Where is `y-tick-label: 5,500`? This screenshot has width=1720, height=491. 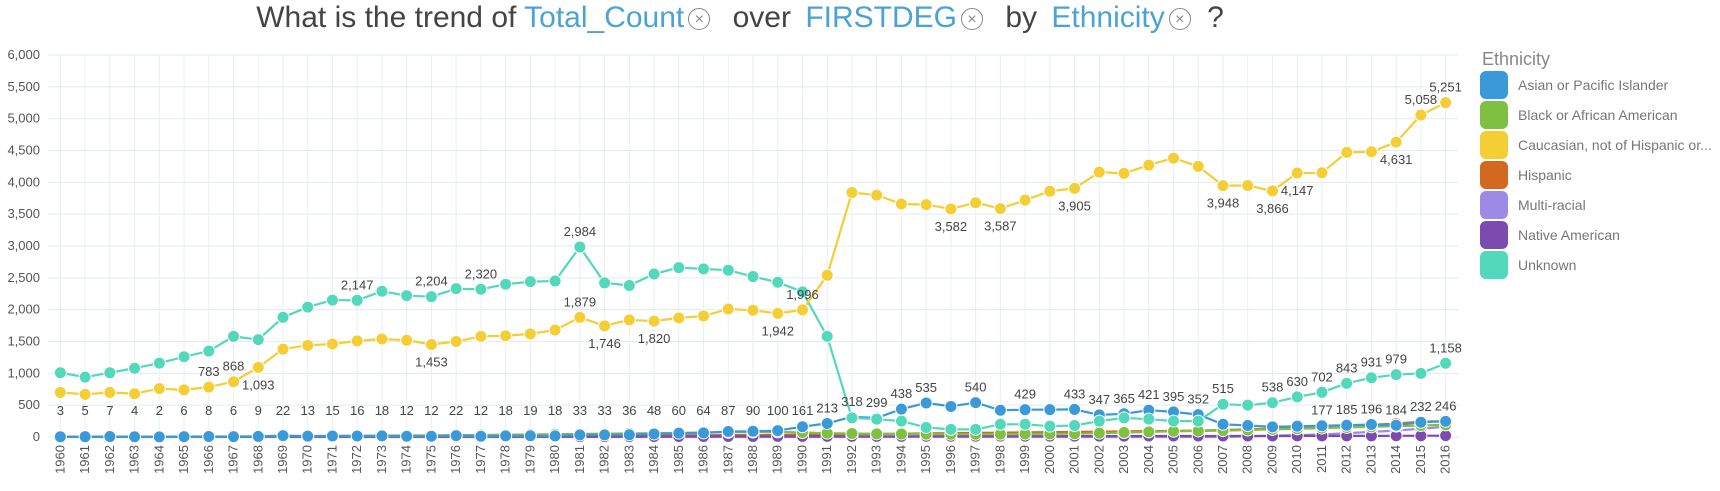
y-tick-label: 5,500 is located at coordinates (23, 86).